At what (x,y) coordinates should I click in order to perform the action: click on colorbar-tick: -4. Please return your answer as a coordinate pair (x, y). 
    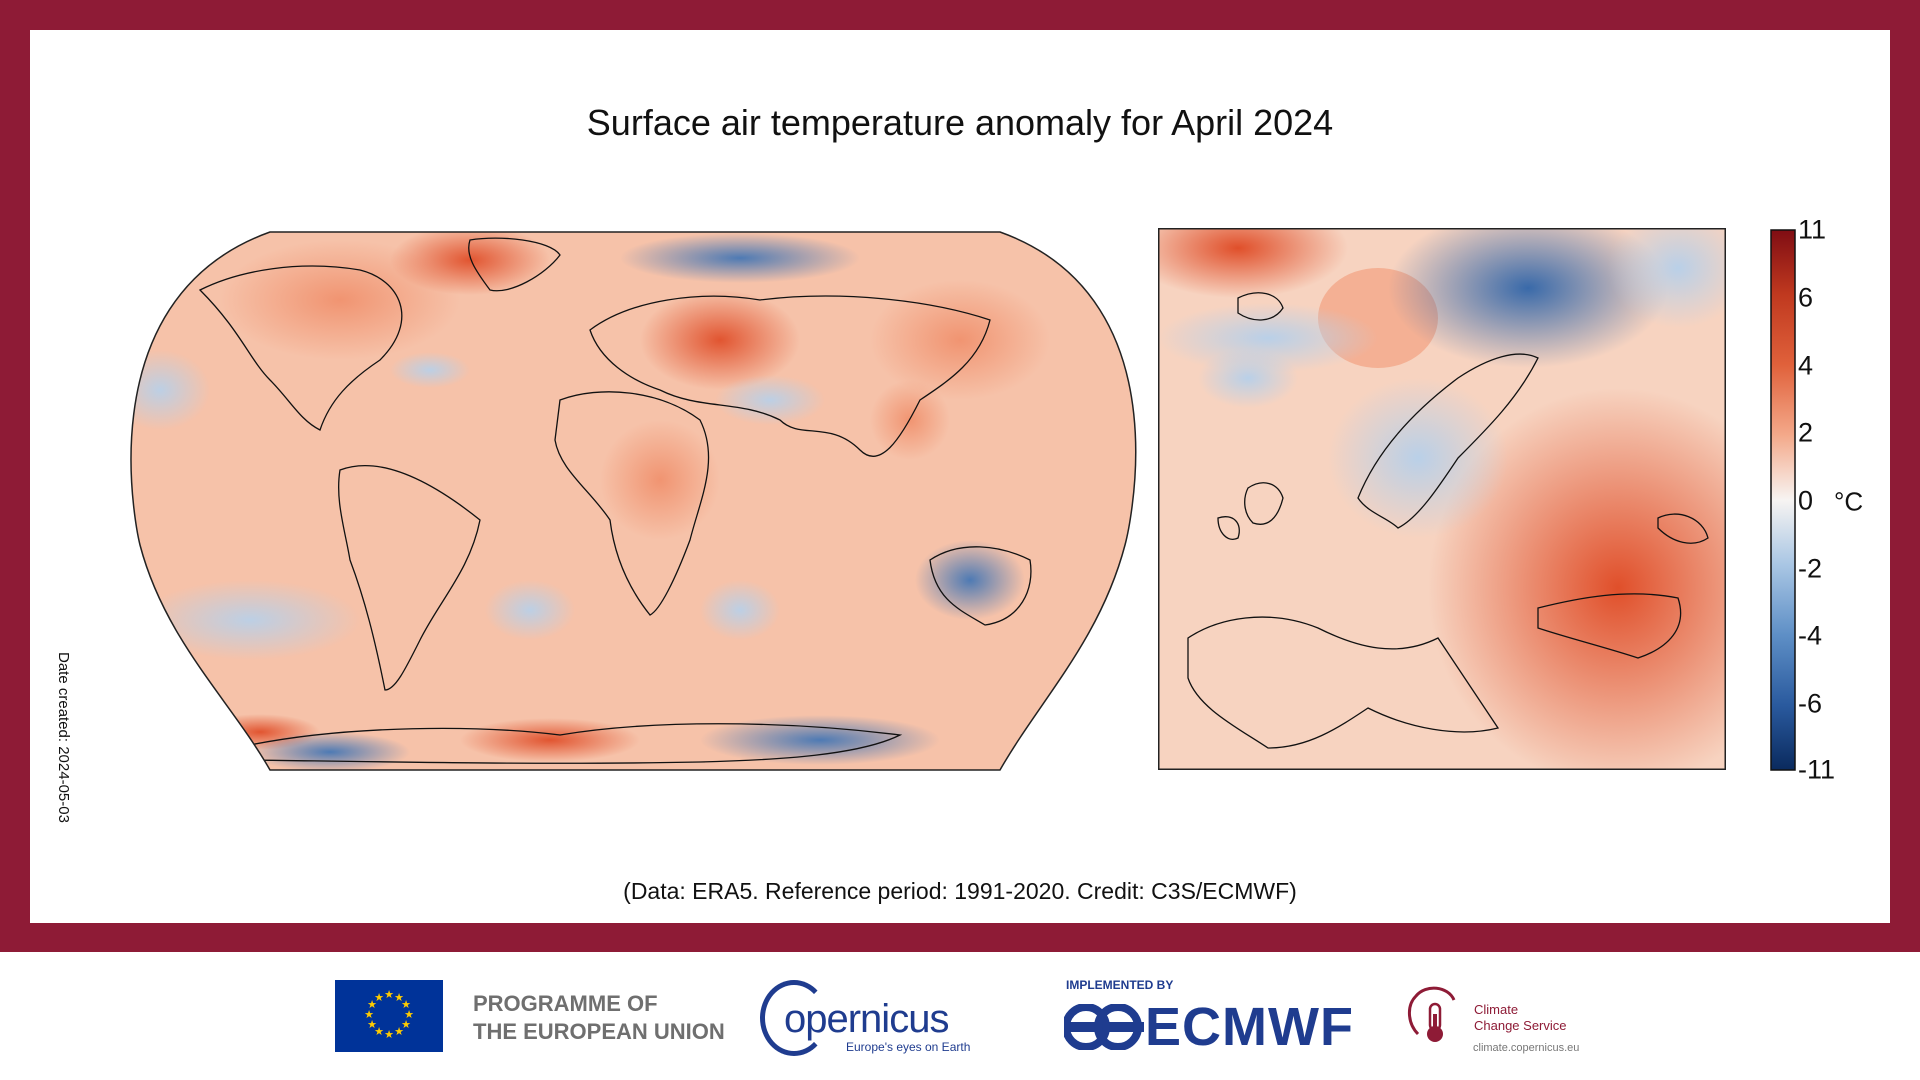
    Looking at the image, I should click on (1810, 635).